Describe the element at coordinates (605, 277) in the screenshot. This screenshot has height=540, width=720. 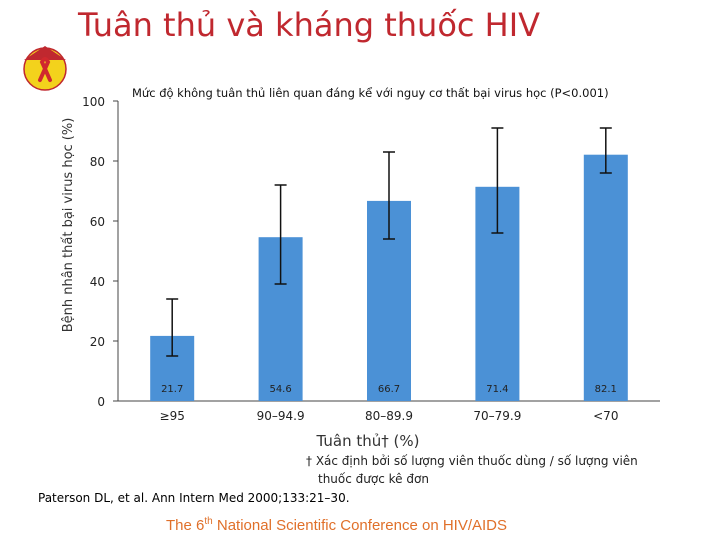
I see `bar` at that location.